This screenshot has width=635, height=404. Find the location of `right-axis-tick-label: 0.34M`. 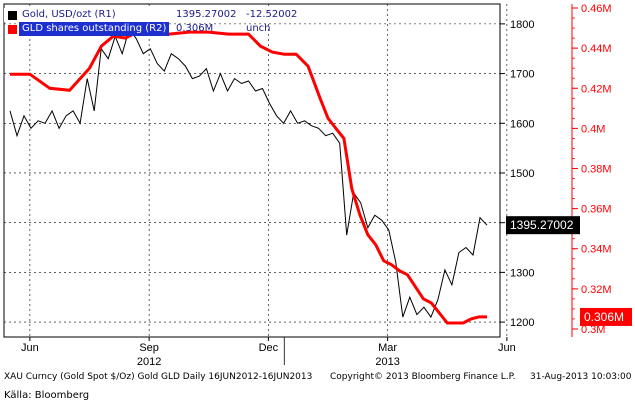

right-axis-tick-label: 0.34M is located at coordinates (596, 250).